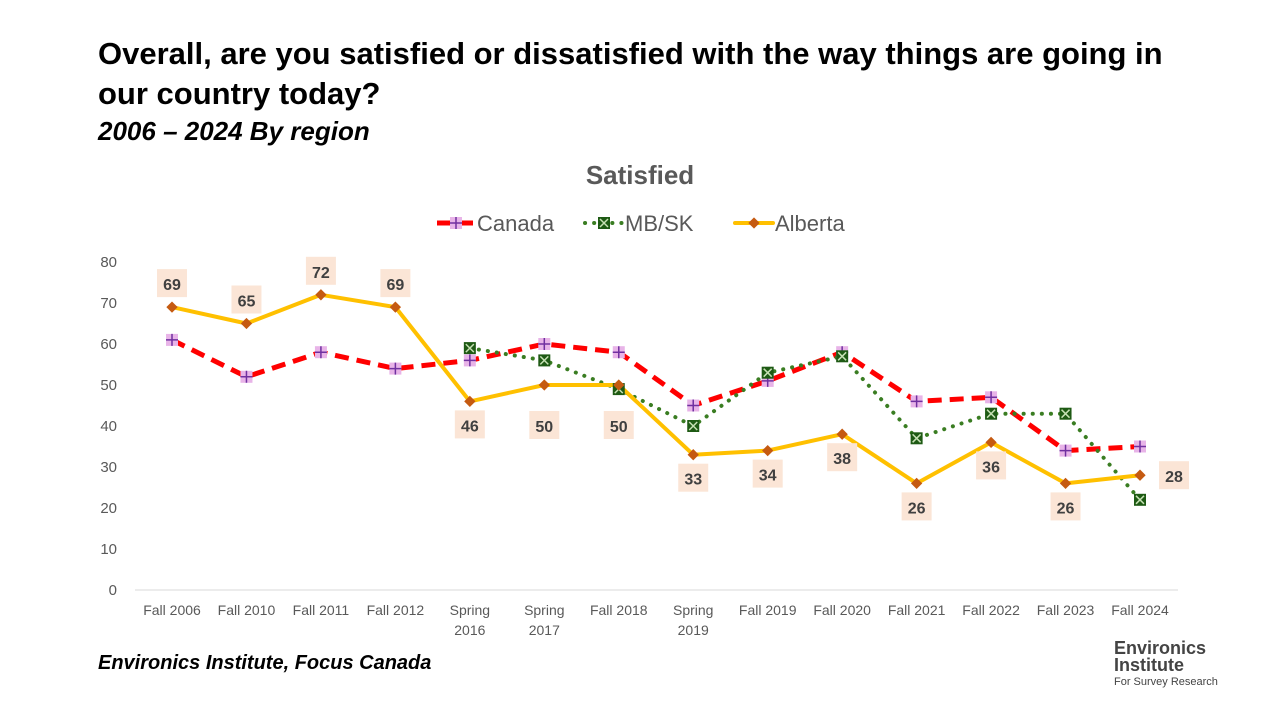 The width and height of the screenshot is (1280, 720). What do you see at coordinates (108, 385) in the screenshot?
I see `y-tick-label: 50` at bounding box center [108, 385].